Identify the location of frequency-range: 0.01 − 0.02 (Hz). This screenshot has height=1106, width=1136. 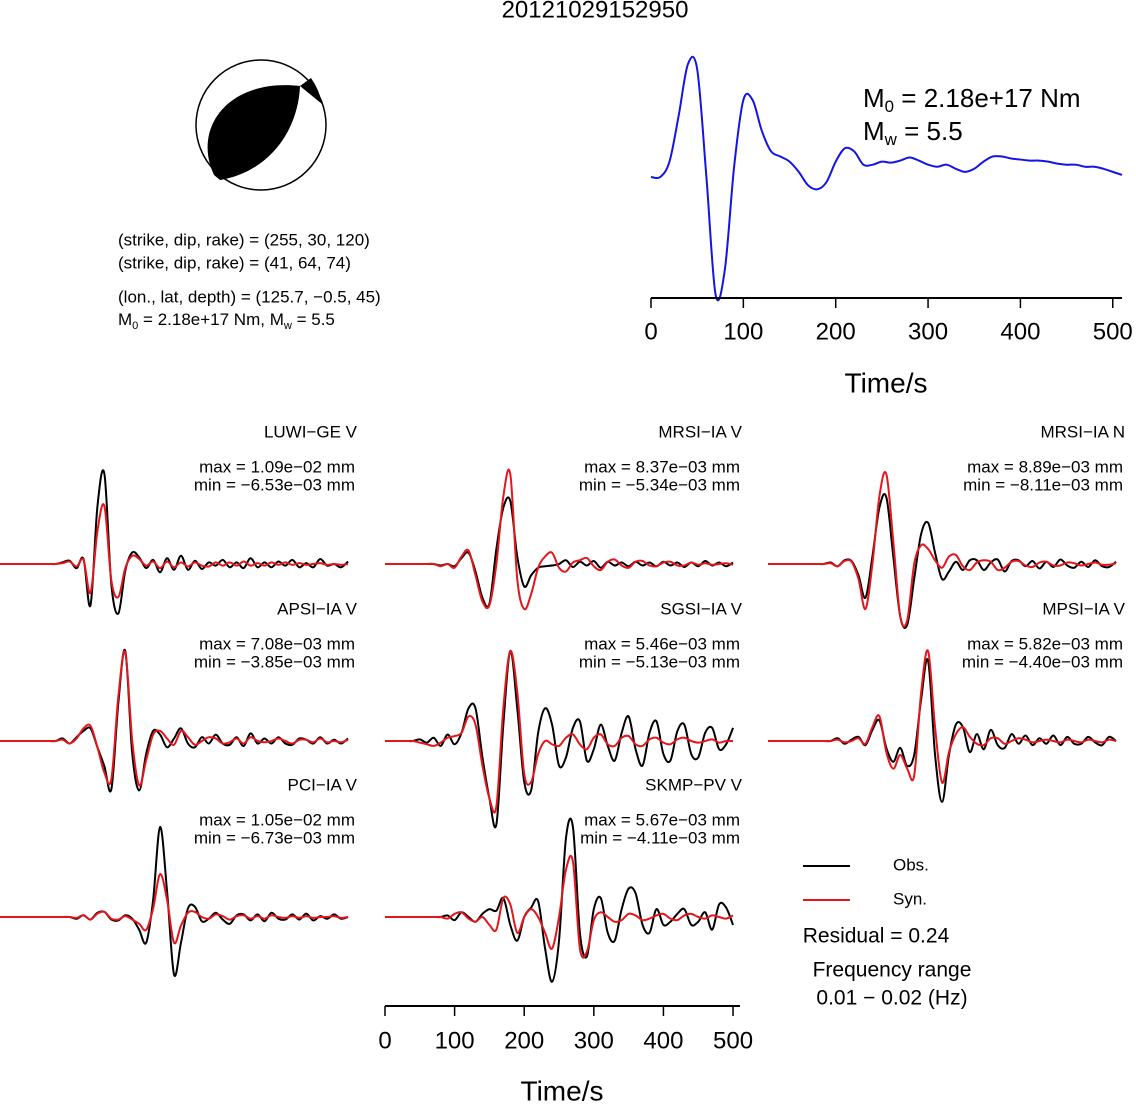
(891, 998).